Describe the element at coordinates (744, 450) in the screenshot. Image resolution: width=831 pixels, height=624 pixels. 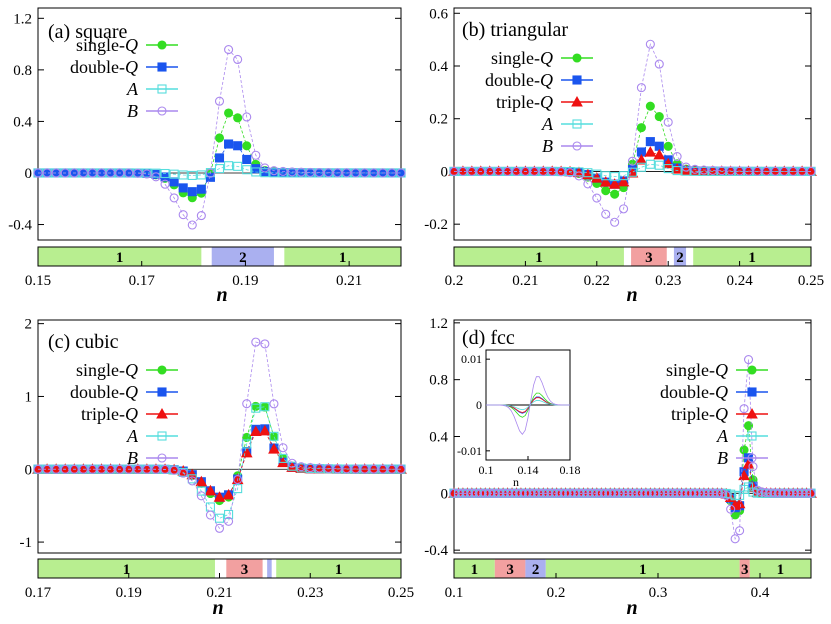
I see `panel-d-point-single` at that location.